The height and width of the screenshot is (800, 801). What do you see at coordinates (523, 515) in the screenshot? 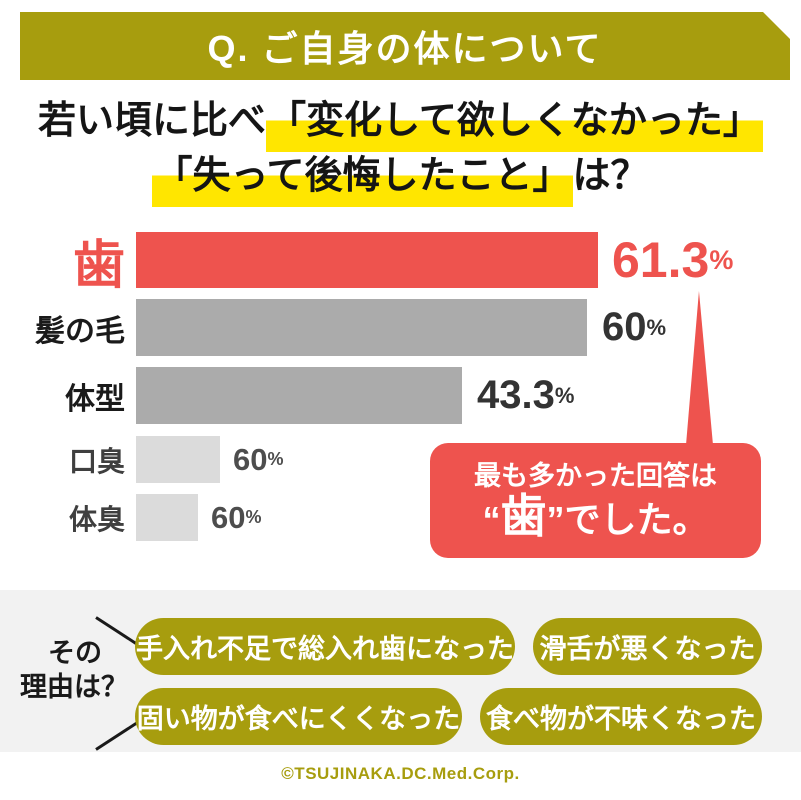
I see `callout-emphasis-word: 歯` at bounding box center [523, 515].